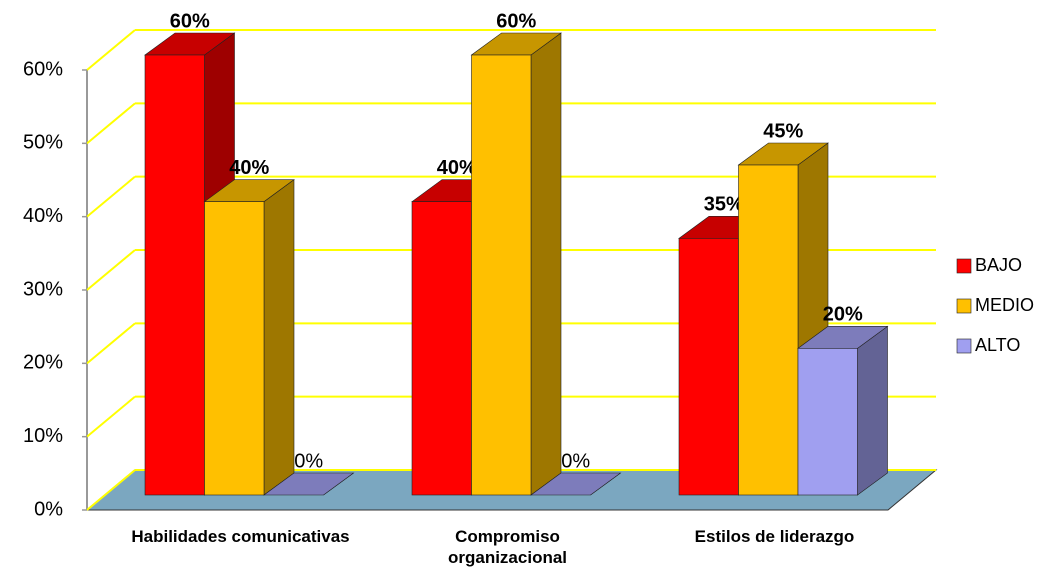 This screenshot has height=581, width=1062. What do you see at coordinates (507, 547) in the screenshot?
I see `x-tick-label: Compromiso organizacional` at bounding box center [507, 547].